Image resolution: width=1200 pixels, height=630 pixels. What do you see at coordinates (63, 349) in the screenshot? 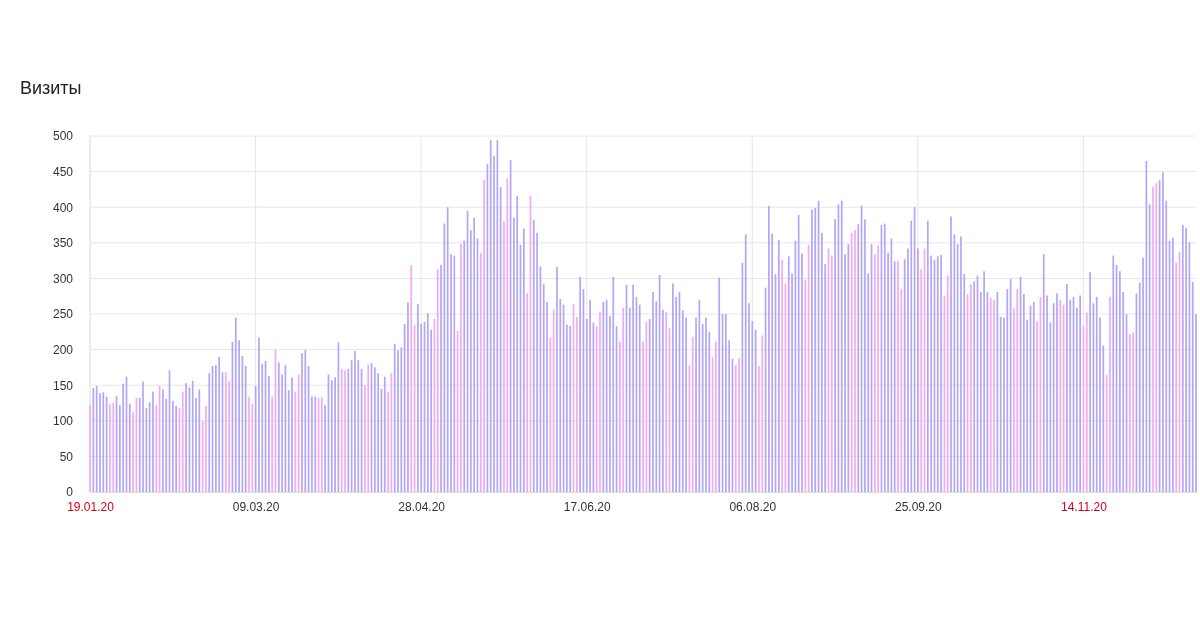
I see `y-tick-label: 200` at bounding box center [63, 349].